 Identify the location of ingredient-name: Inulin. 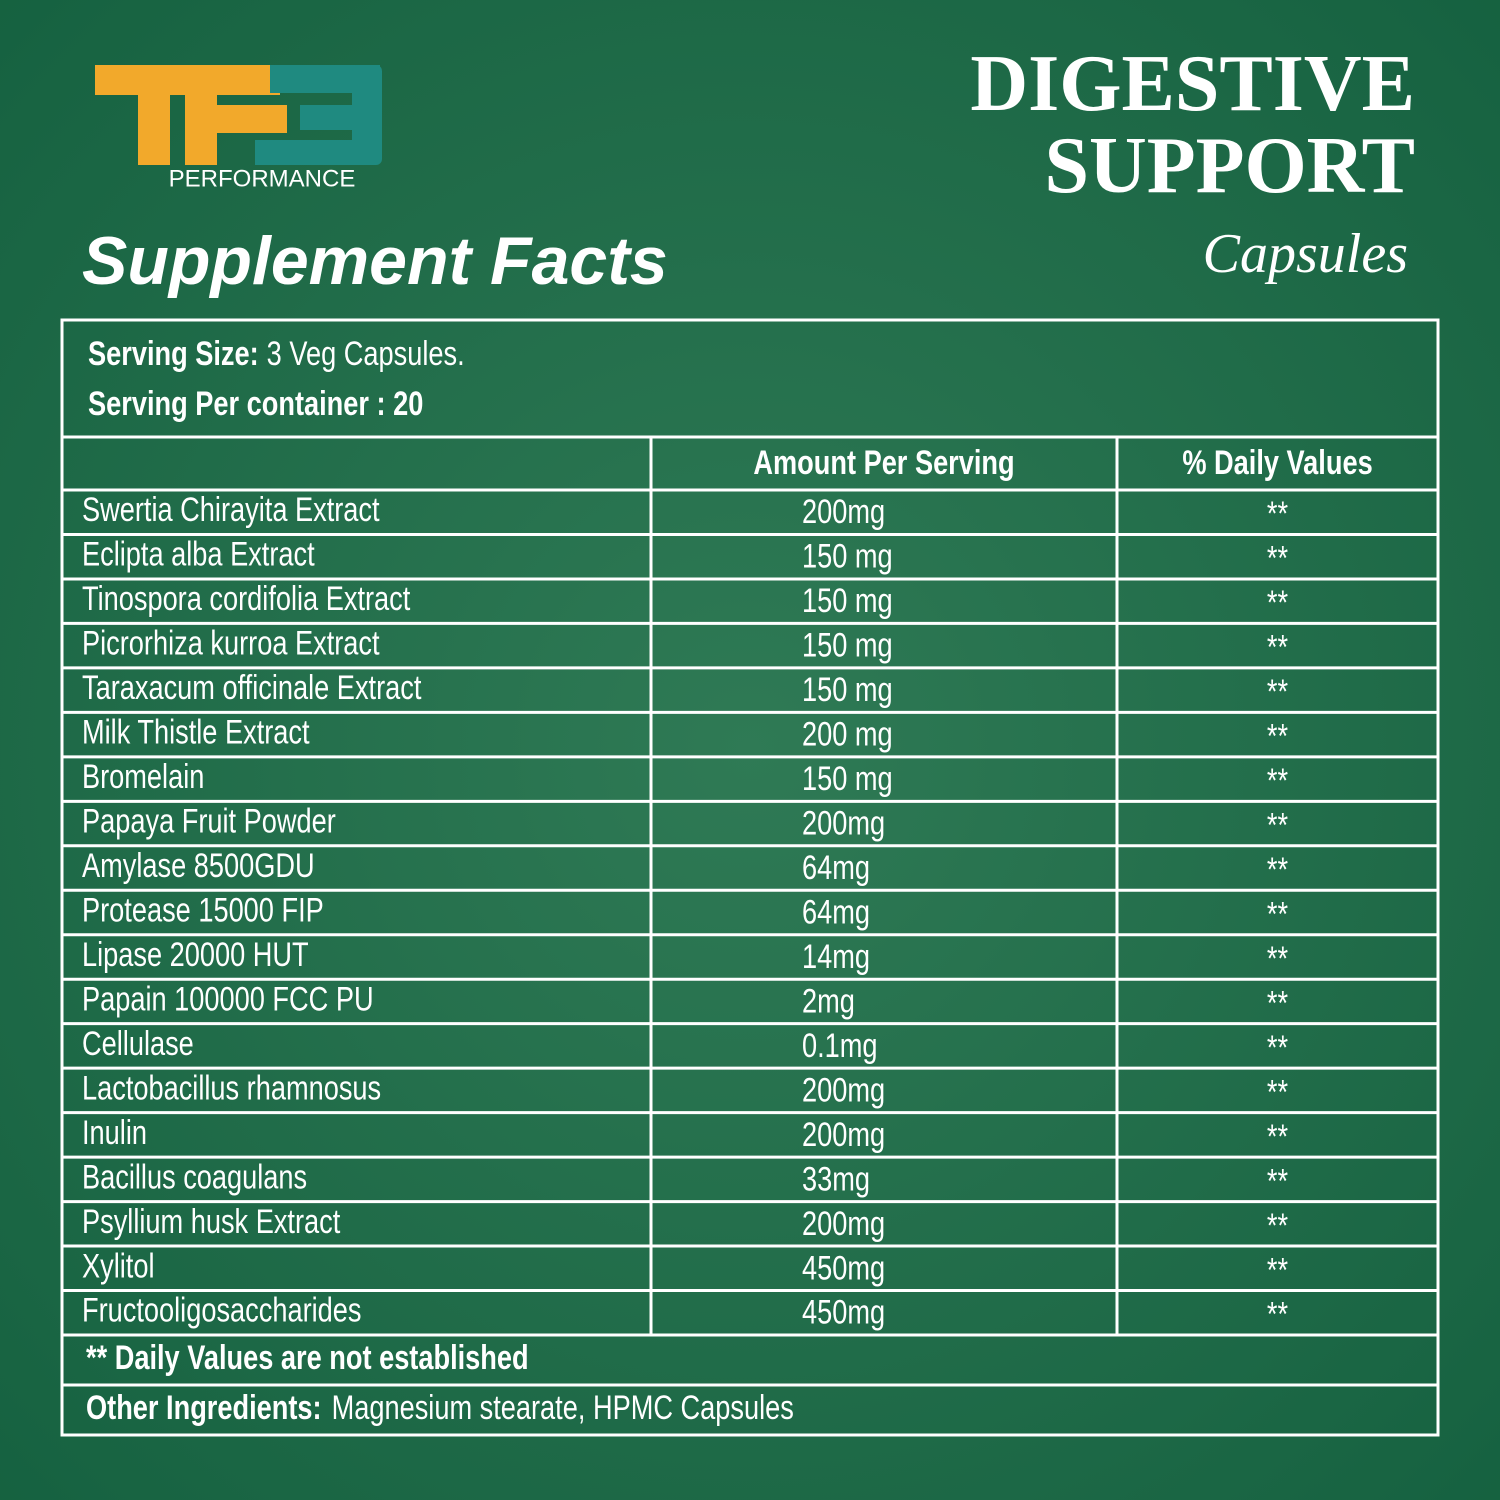
(114, 1132).